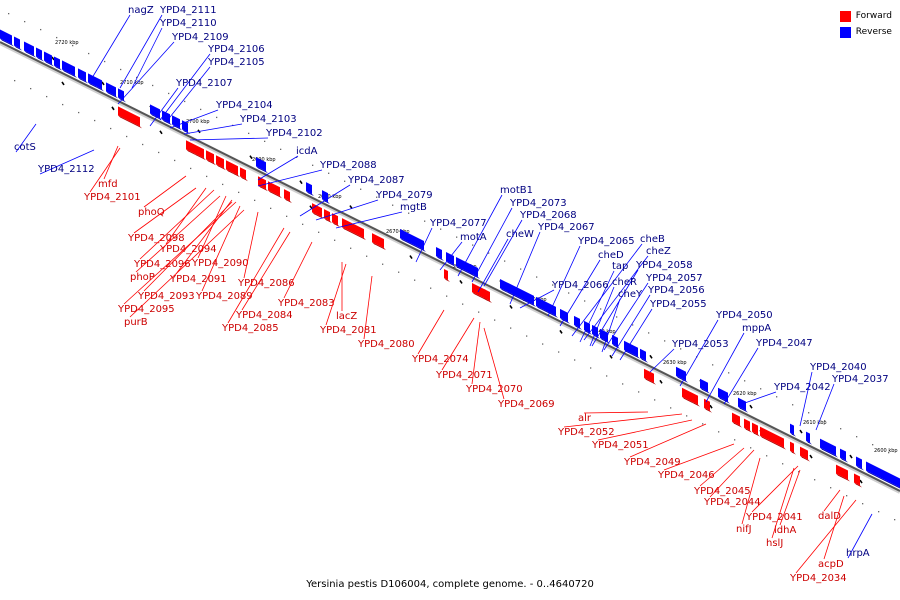 Image resolution: width=900 pixels, height=600 pixels. What do you see at coordinates (785, 530) in the screenshot?
I see `forward-gene-label: ldhA` at bounding box center [785, 530].